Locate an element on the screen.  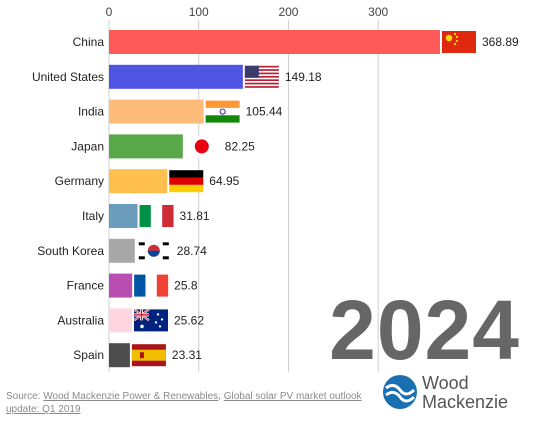
bar-south-korea is located at coordinates (122, 250).